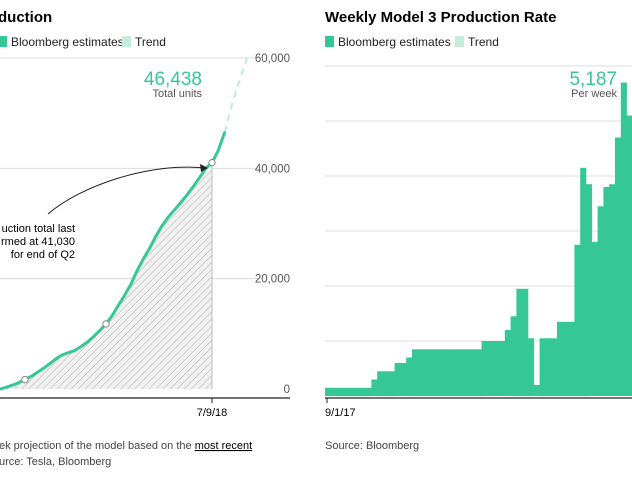  I want to click on left-source: urce: Tesla, Bloomberg, so click(55, 462).